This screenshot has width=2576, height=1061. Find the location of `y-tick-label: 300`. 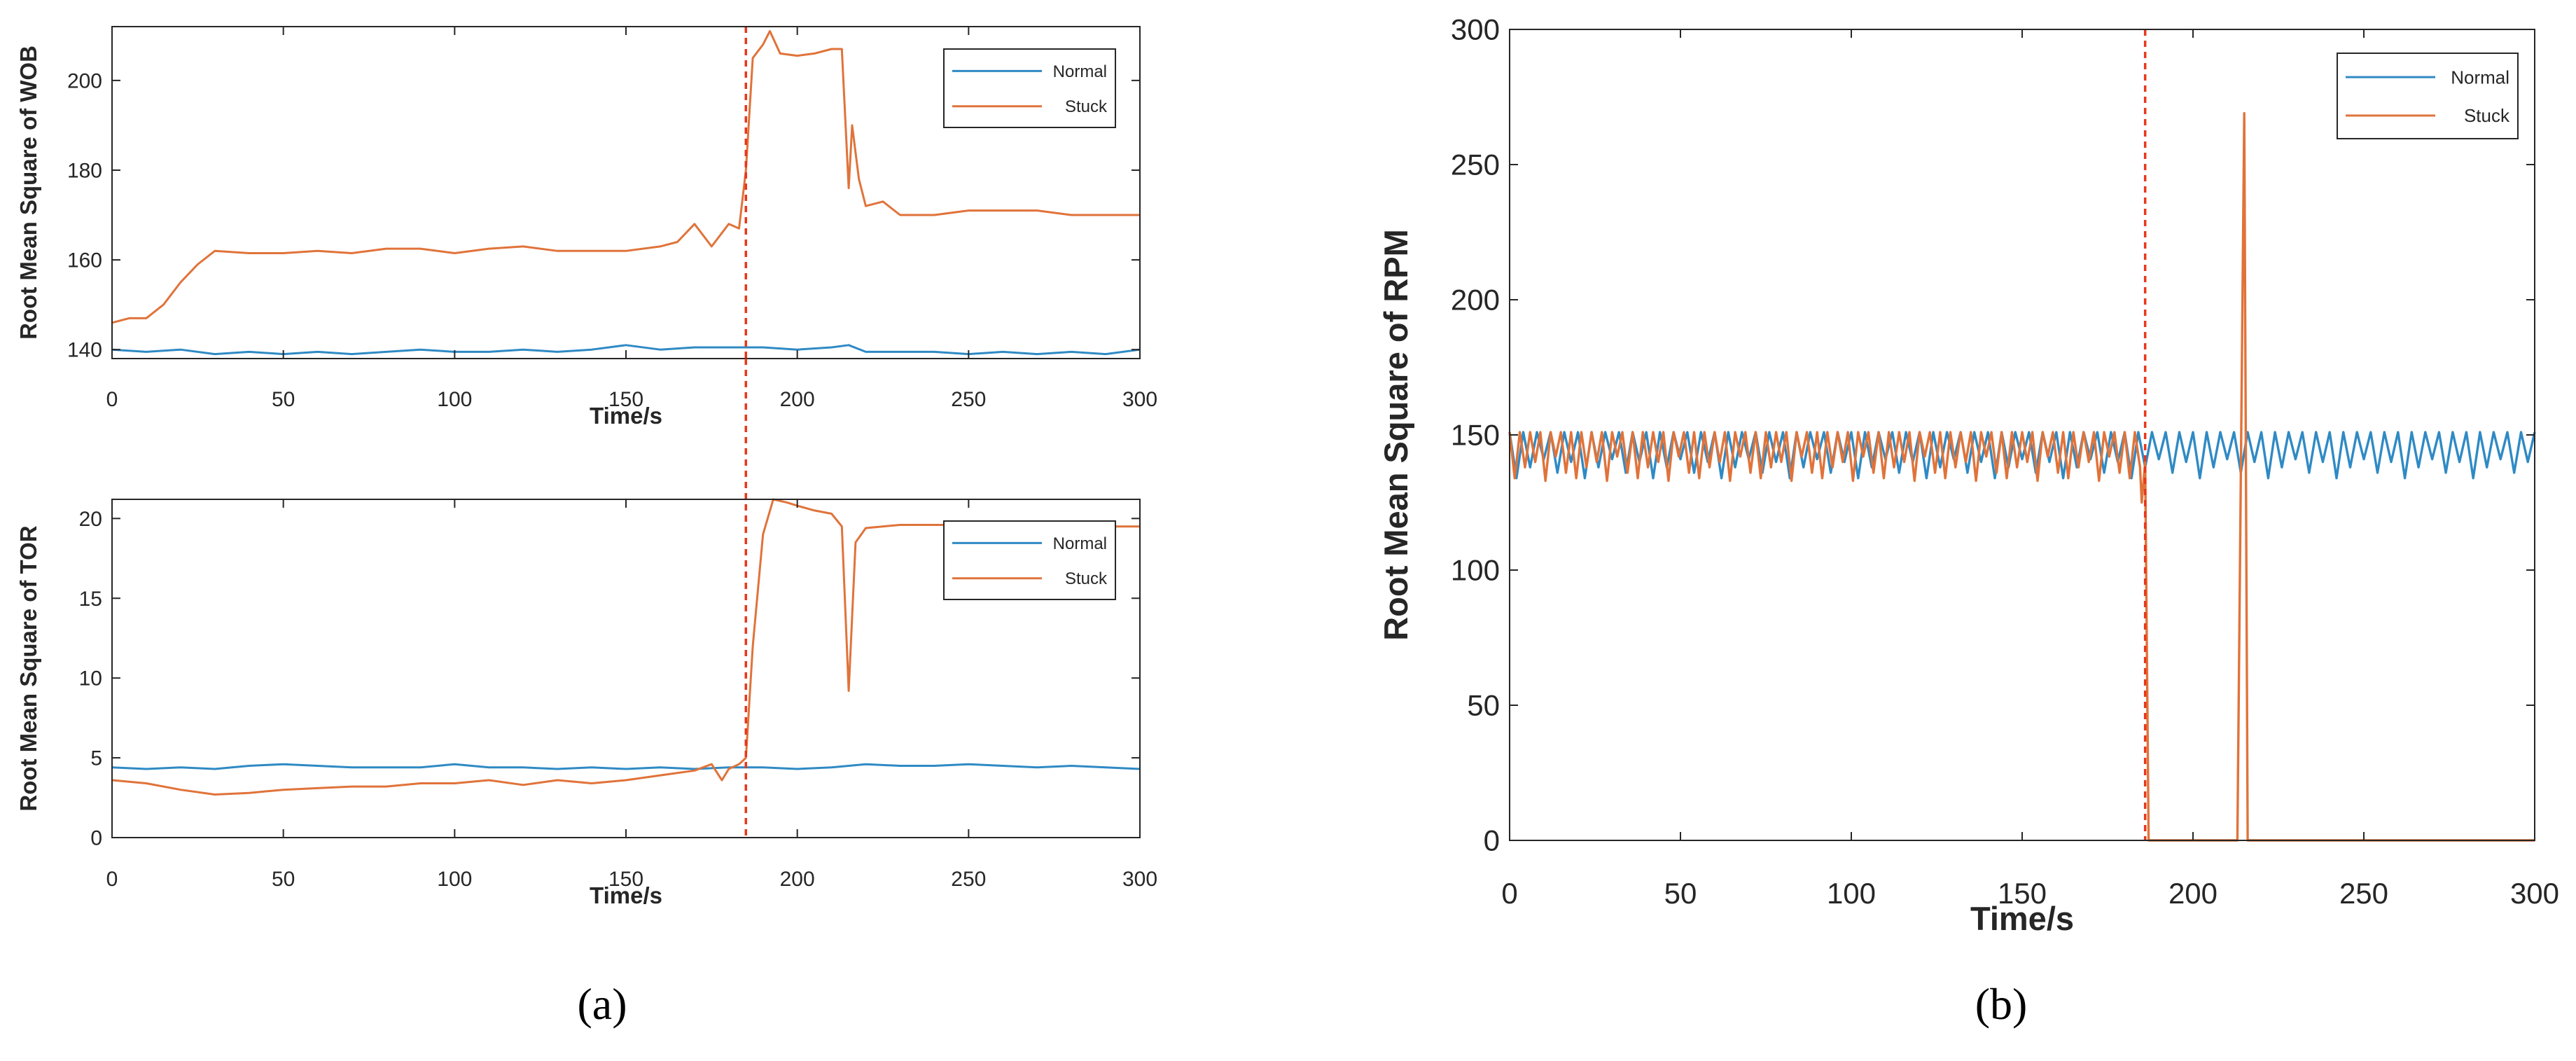

y-tick-label: 300 is located at coordinates (1475, 30).